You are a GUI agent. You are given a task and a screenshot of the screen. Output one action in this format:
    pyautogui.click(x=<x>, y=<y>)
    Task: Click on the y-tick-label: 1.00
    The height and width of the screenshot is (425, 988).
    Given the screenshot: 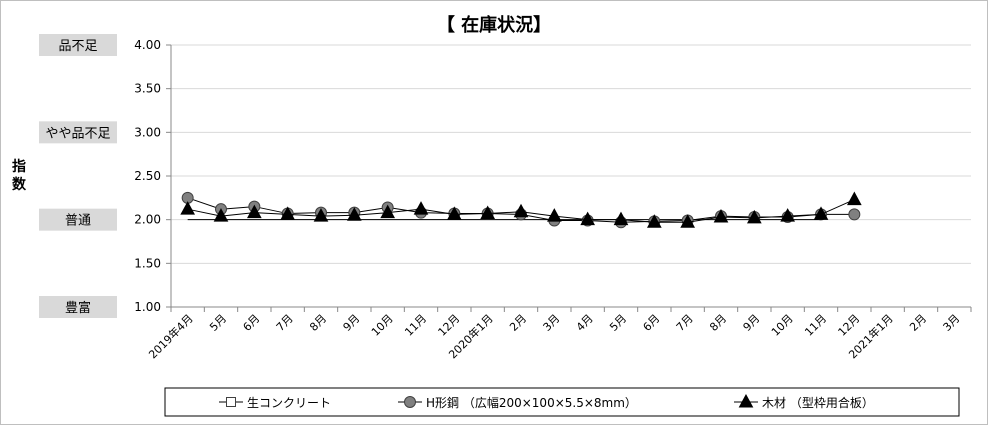 What is the action you would take?
    pyautogui.click(x=147, y=307)
    